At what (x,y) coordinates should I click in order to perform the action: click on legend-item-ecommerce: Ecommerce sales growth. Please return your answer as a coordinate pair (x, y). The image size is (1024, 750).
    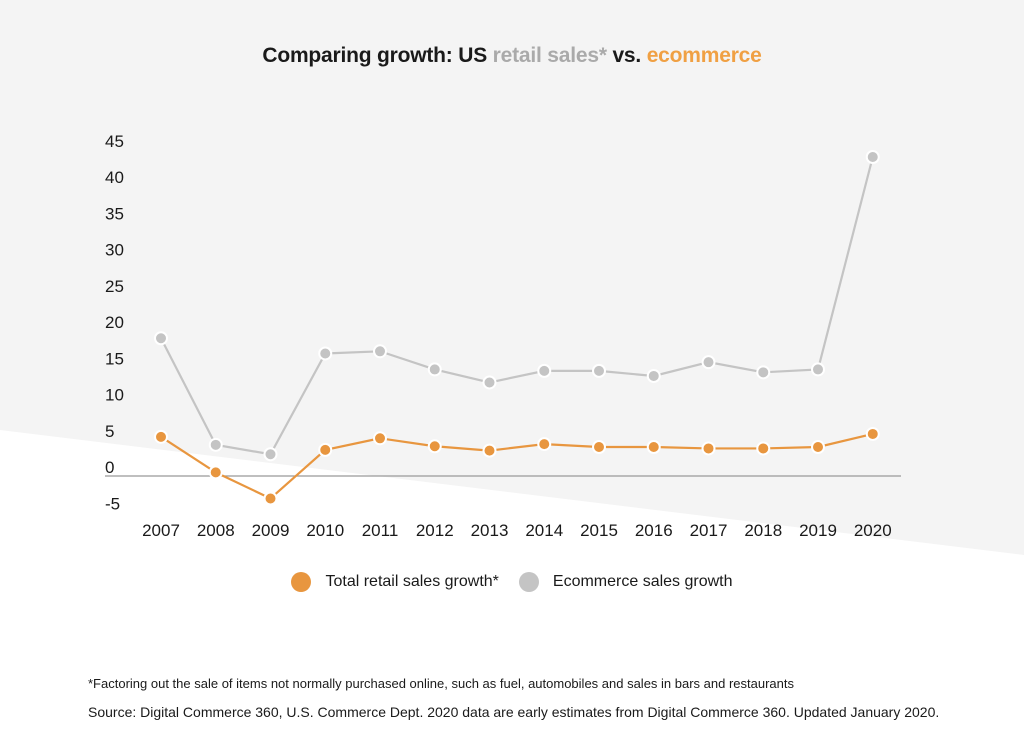
    Looking at the image, I should click on (625, 582).